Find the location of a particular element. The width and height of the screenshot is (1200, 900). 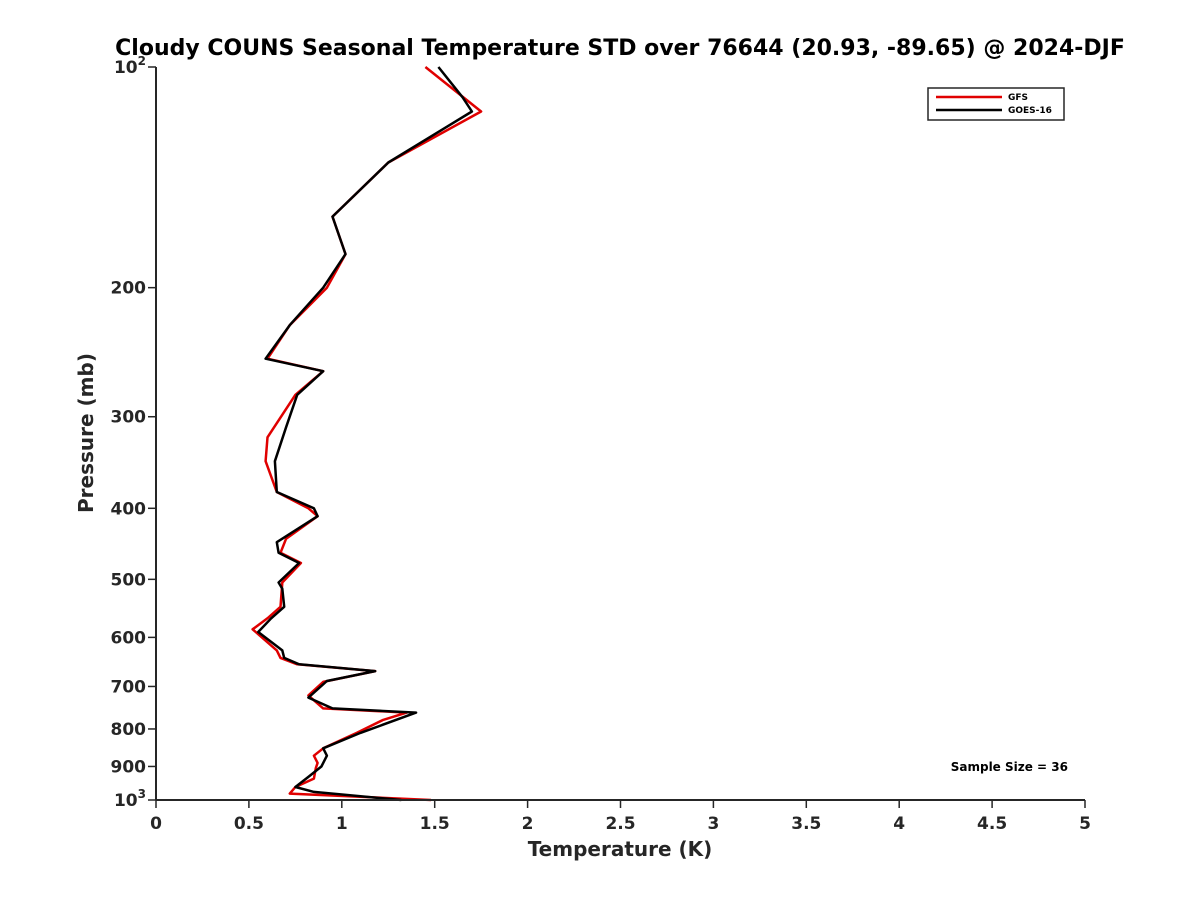

y-tick-label: 200 is located at coordinates (129, 289).